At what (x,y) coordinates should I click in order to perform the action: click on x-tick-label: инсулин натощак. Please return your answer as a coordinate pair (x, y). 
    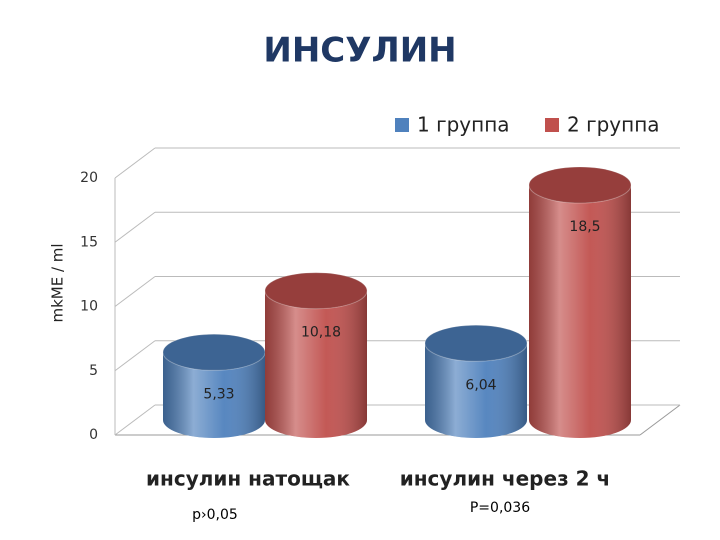
    Looking at the image, I should click on (248, 479).